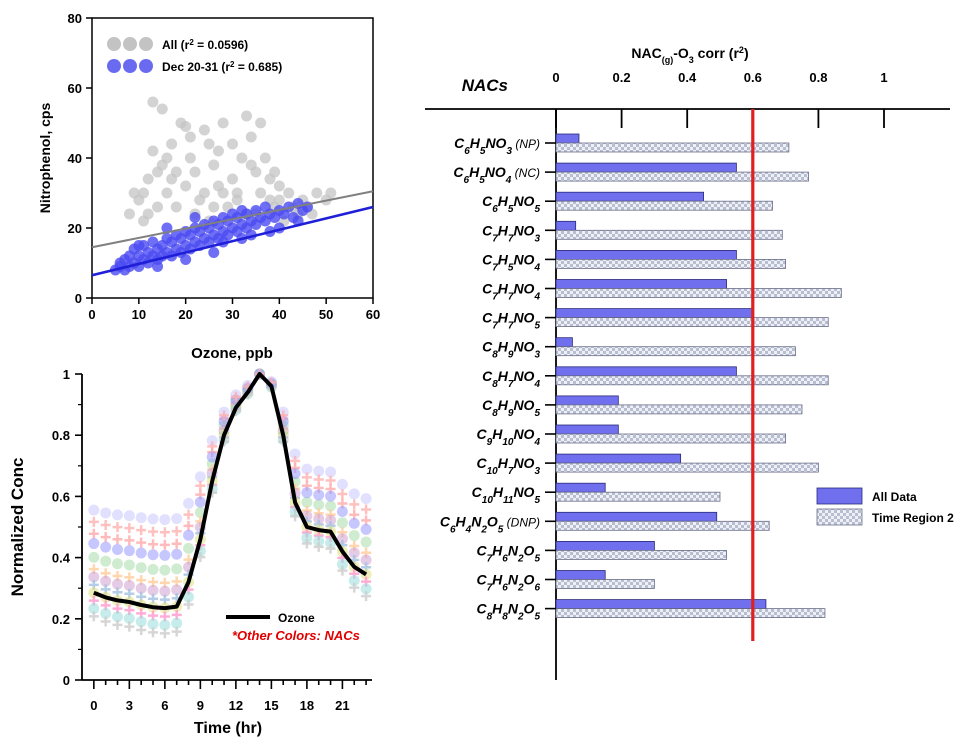 Image resolution: width=972 pixels, height=745 pixels. Describe the element at coordinates (839, 496) in the screenshot. I see `legend-swatch-all-data` at that location.